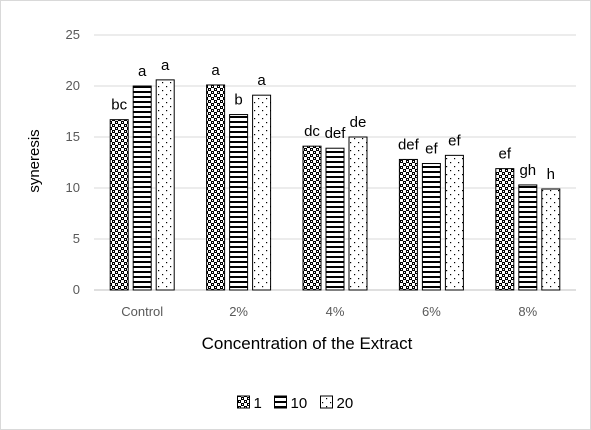 The width and height of the screenshot is (591, 430). I want to click on y-tick-label: 10, so click(73, 187).